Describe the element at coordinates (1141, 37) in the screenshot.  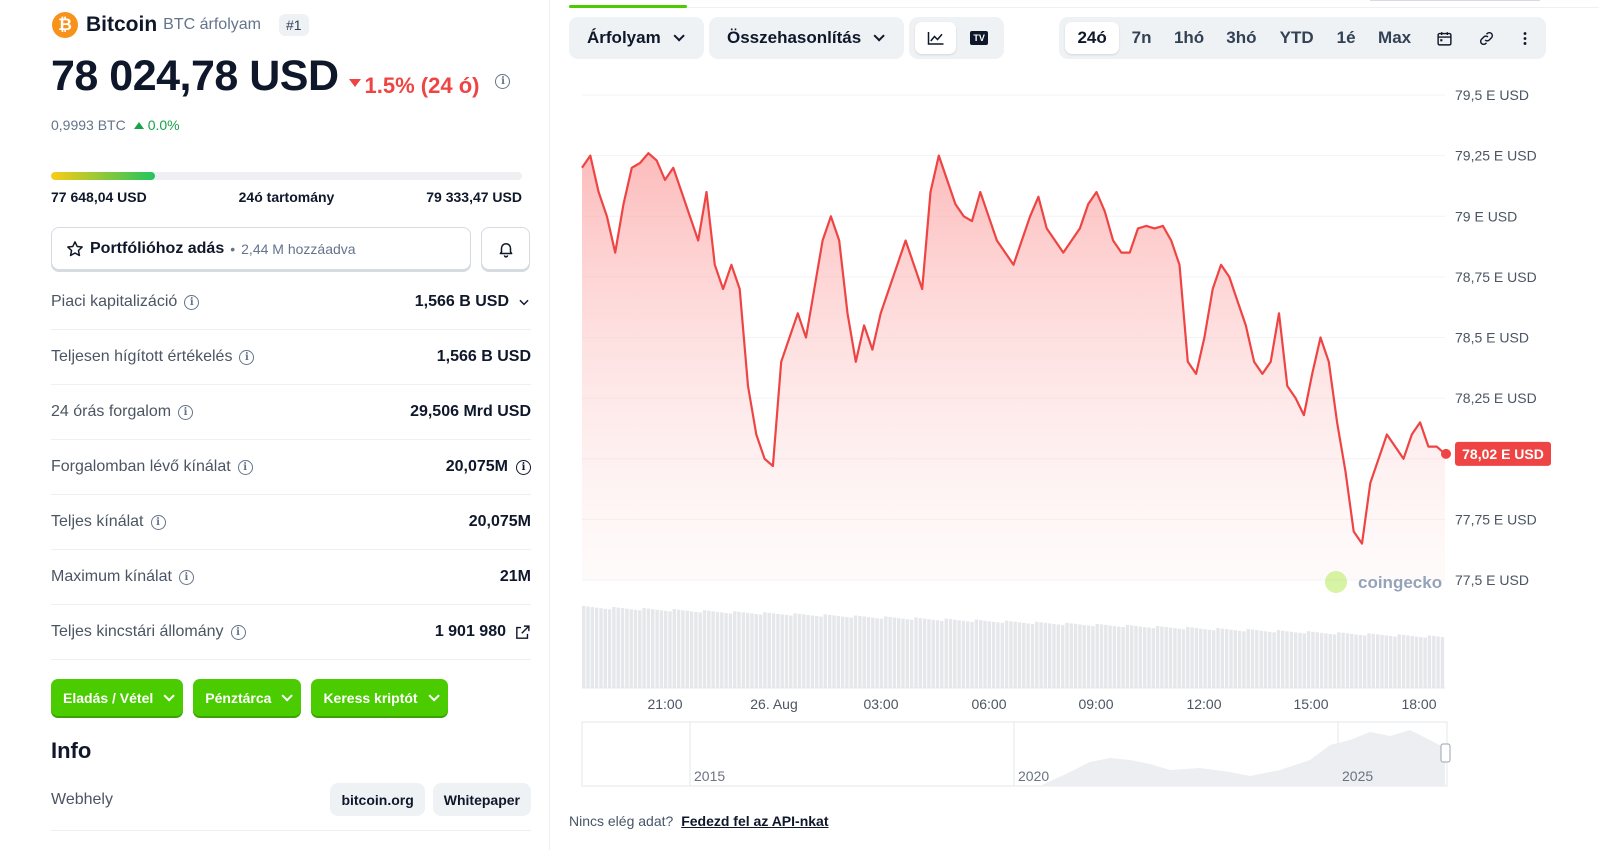
I see `range-option-1: 7n` at that location.